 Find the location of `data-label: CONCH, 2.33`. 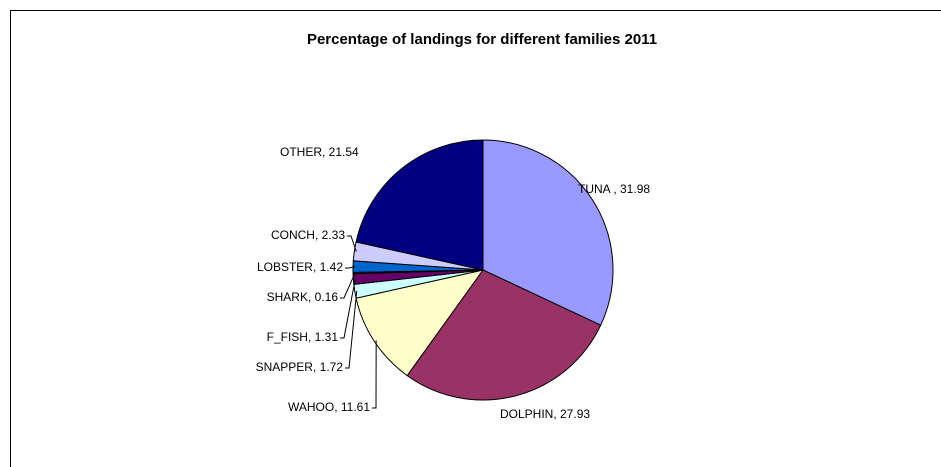

data-label: CONCH, 2.33 is located at coordinates (308, 235).